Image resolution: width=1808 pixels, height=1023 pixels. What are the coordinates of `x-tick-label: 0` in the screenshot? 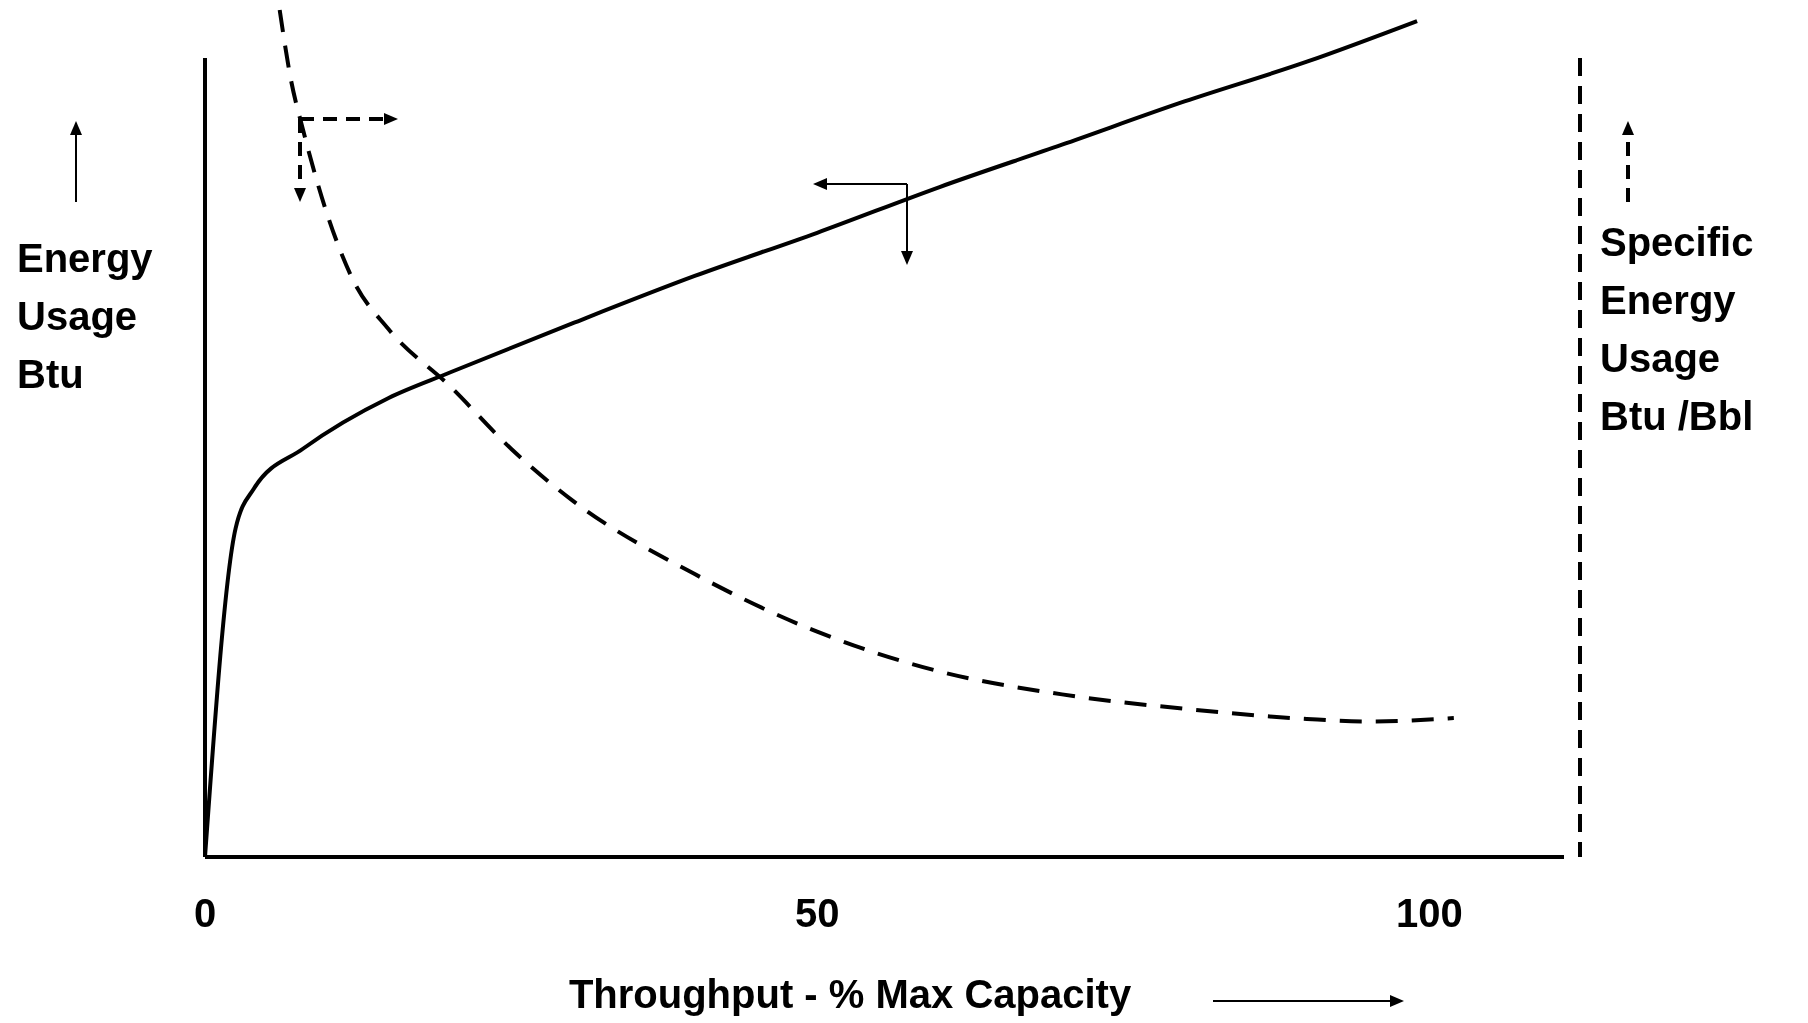 It's located at (205, 913).